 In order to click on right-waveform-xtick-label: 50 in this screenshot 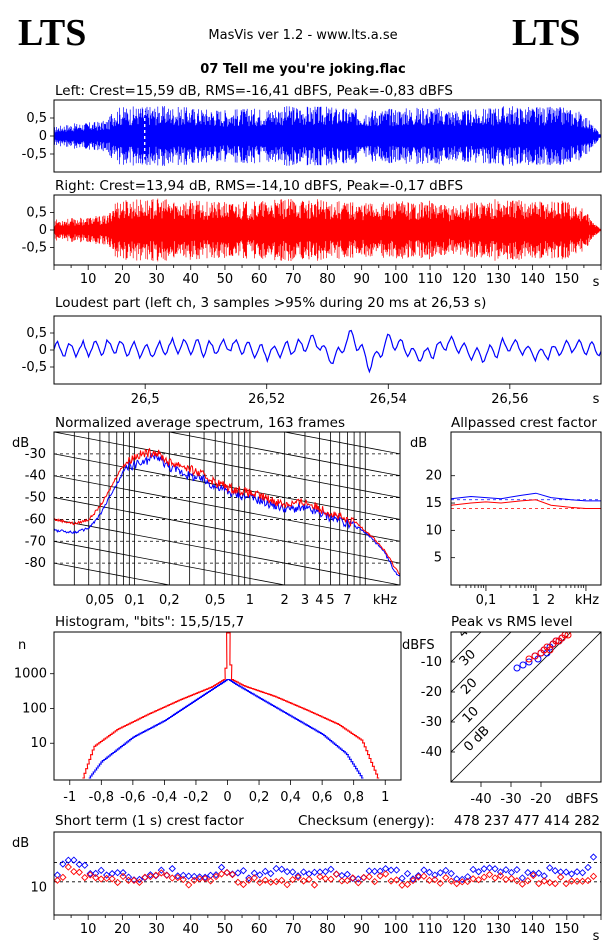, I will do `click(225, 279)`.